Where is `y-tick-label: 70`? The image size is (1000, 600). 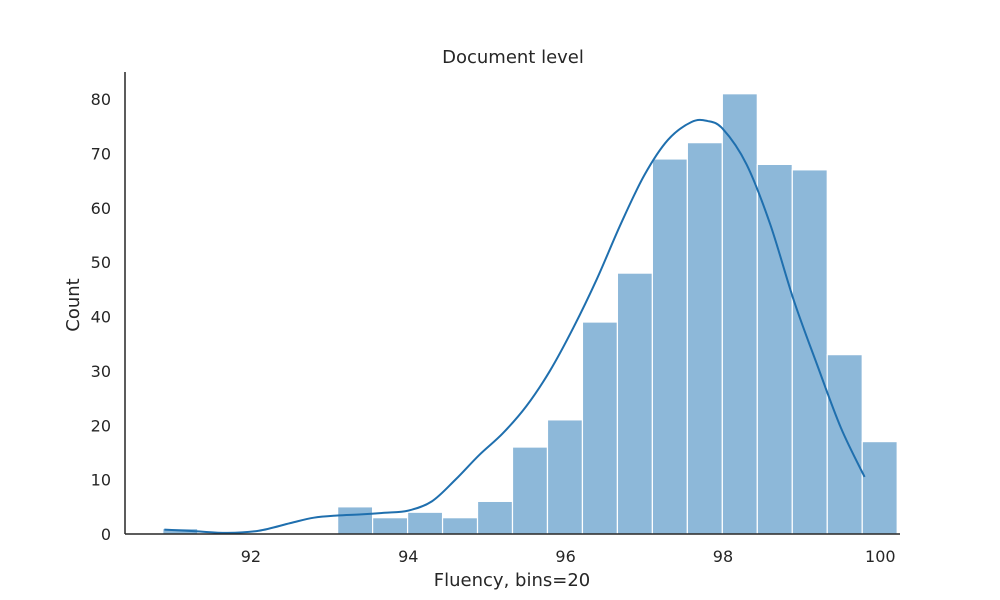 y-tick-label: 70 is located at coordinates (101, 154).